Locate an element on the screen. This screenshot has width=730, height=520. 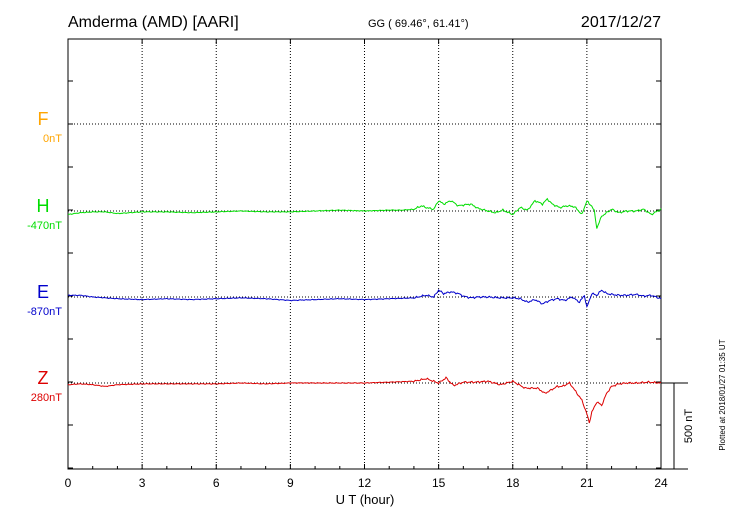
baseline-value-z: 280nT is located at coordinates (46, 398).